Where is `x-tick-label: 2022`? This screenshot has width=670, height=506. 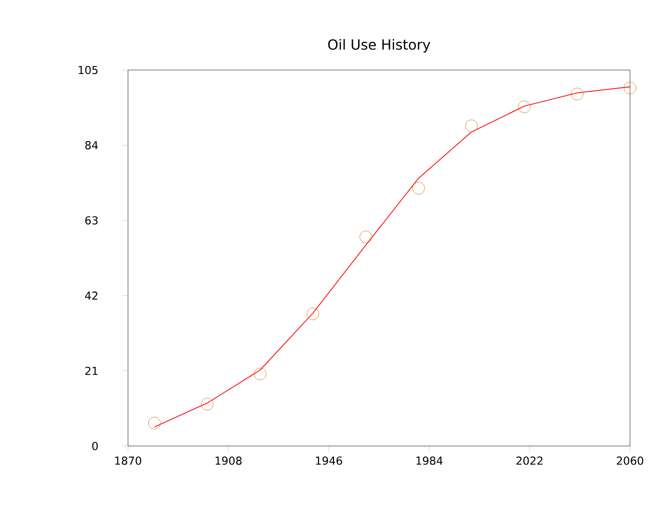 x-tick-label: 2022 is located at coordinates (529, 460).